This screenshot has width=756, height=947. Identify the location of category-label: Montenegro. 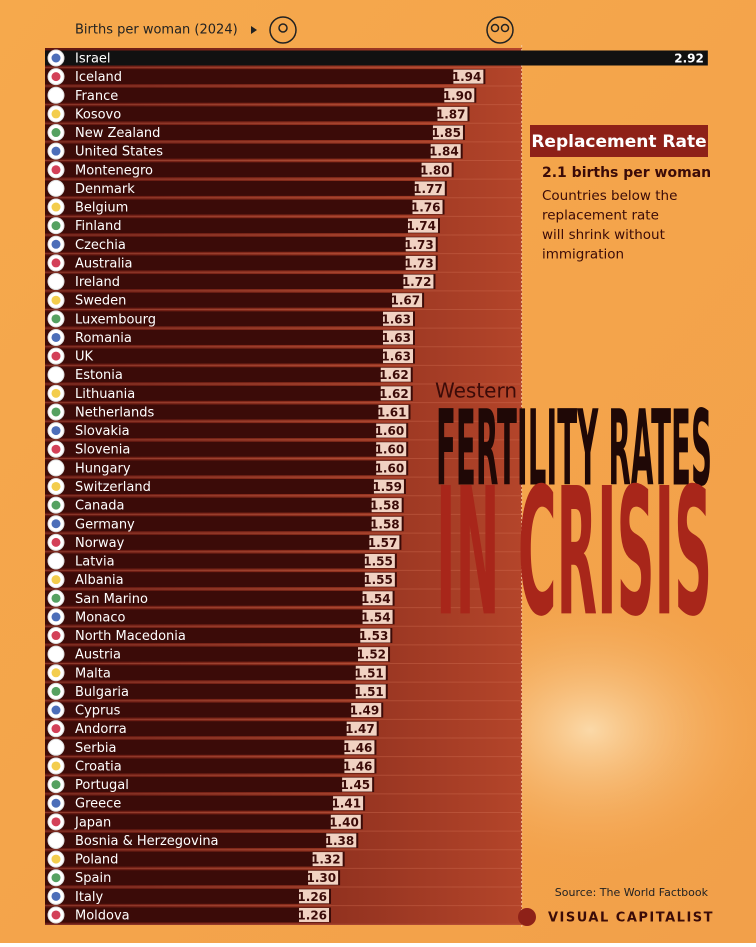
(114, 170).